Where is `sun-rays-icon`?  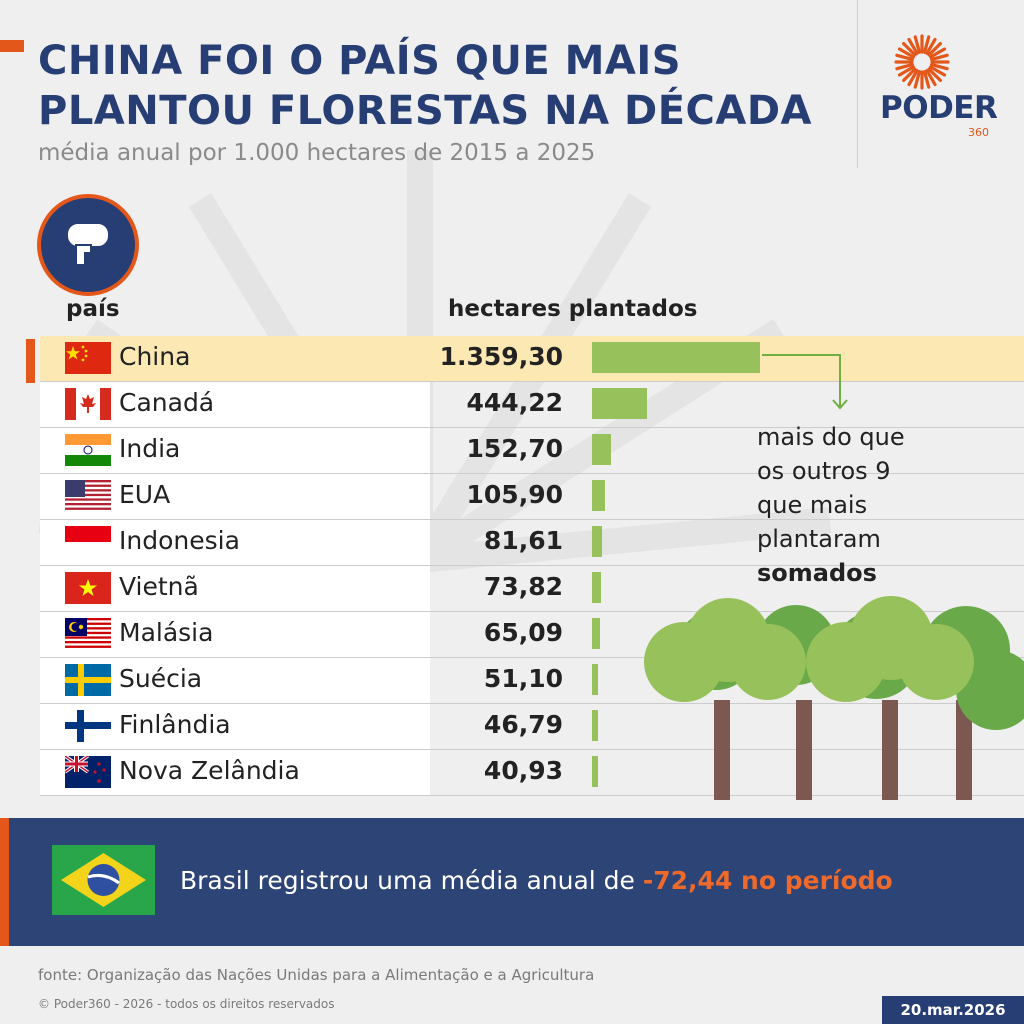 sun-rays-icon is located at coordinates (922, 62).